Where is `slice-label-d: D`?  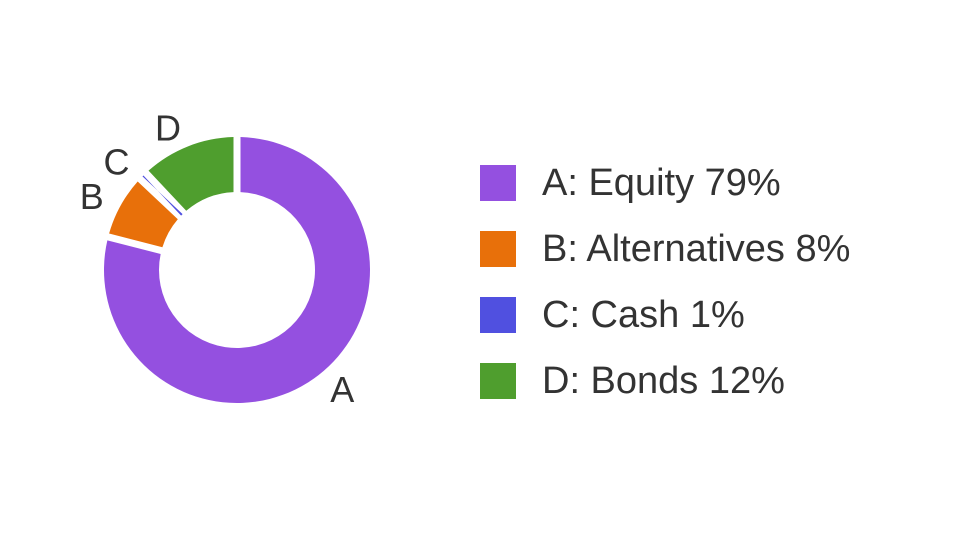
slice-label-d: D is located at coordinates (168, 128).